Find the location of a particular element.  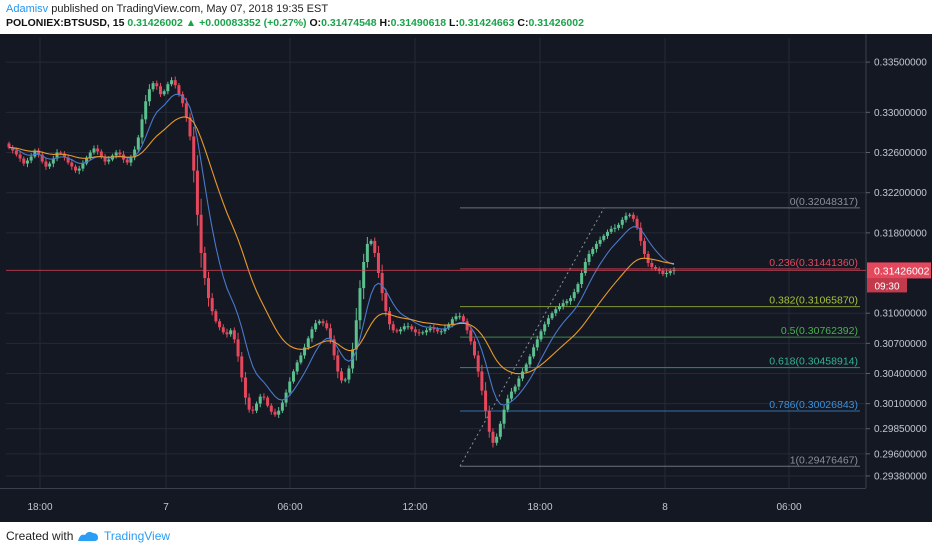

author-link: Adamisv is located at coordinates (27, 9).